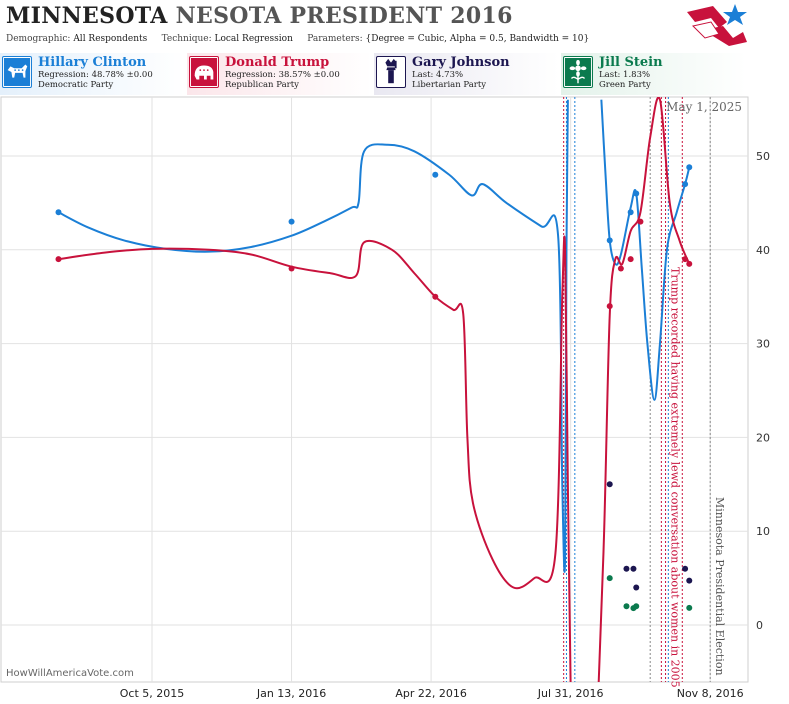 The width and height of the screenshot is (789, 704). I want to click on demographic-label: Demographic:, so click(38, 39).